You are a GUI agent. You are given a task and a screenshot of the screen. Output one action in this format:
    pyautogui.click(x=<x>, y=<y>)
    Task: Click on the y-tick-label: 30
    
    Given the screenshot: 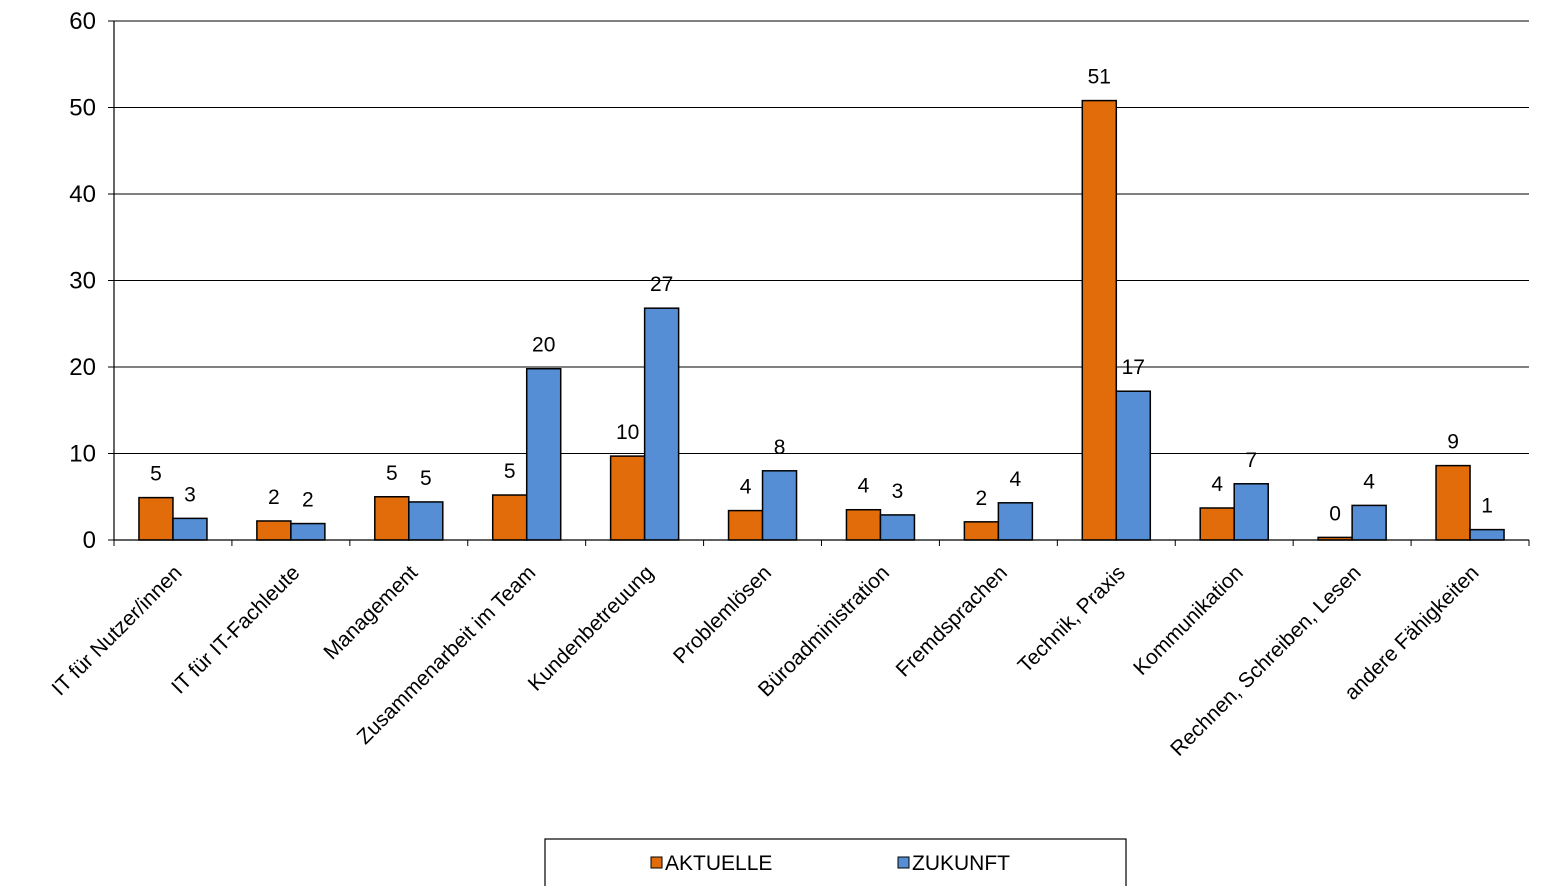 What is the action you would take?
    pyautogui.click(x=82, y=281)
    